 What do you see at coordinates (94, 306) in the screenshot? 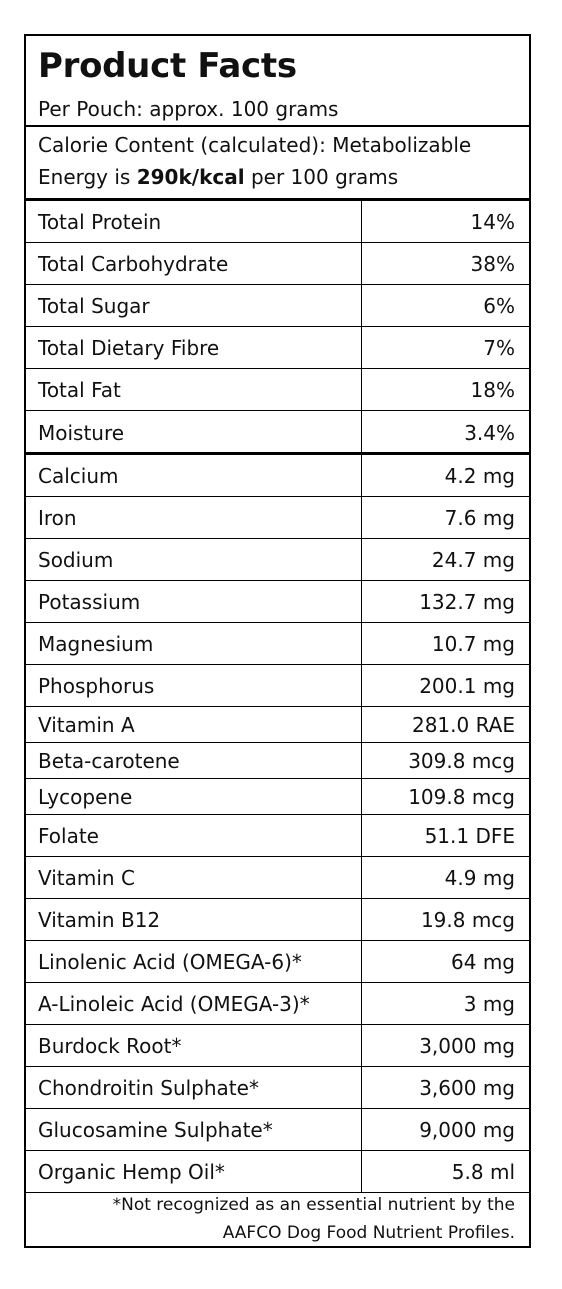
I see `nutrient-name: Total Sugar` at bounding box center [94, 306].